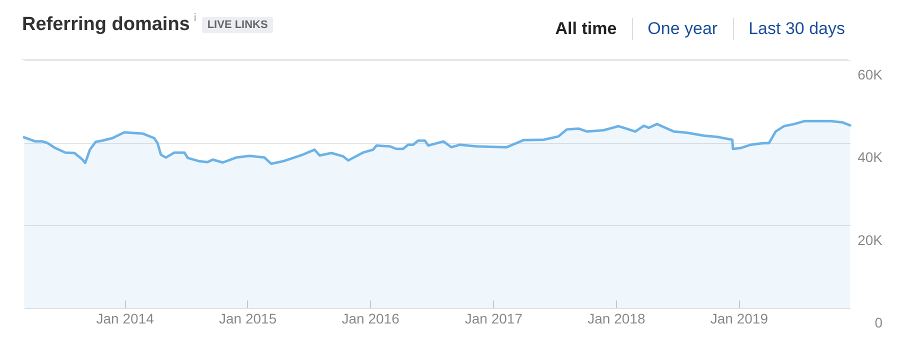 The width and height of the screenshot is (900, 351). What do you see at coordinates (617, 318) in the screenshot?
I see `x-tick-label: Jan 2018` at bounding box center [617, 318].